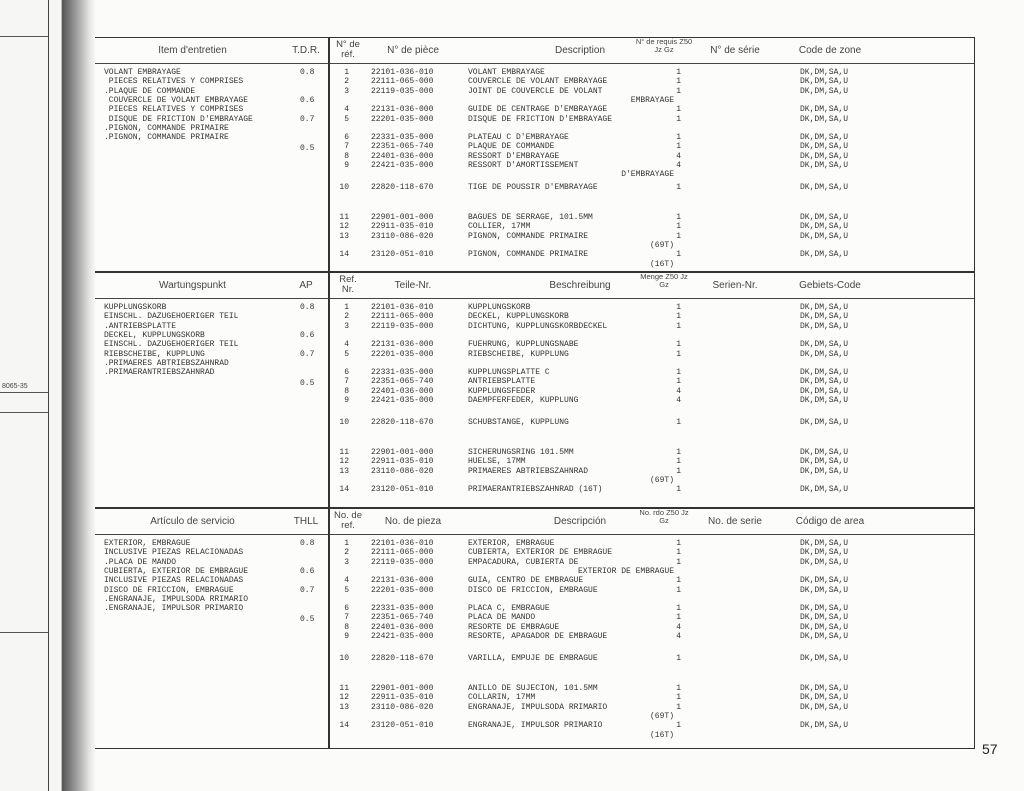 This screenshot has height=791, width=1024. Describe the element at coordinates (540, 119) in the screenshot. I see `part-description: DISQUE DE FRICTION D'EMBRAYAGE` at that location.